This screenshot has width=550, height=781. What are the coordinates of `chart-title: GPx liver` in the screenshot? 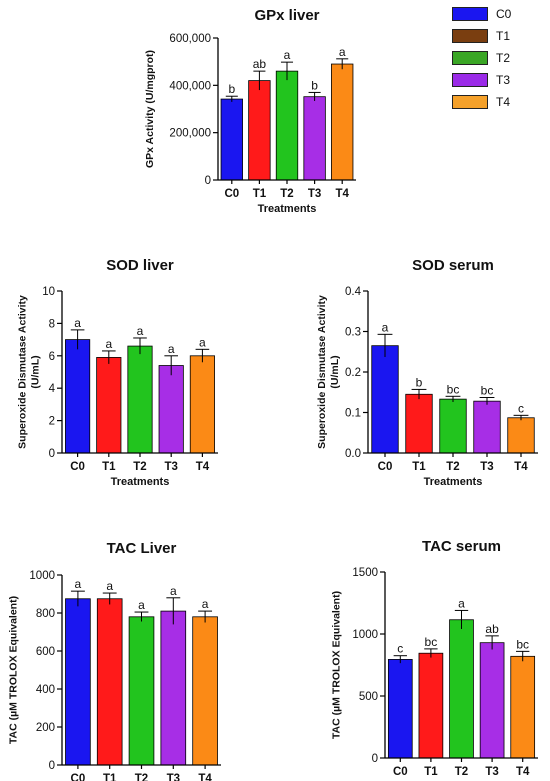 It's located at (286, 15).